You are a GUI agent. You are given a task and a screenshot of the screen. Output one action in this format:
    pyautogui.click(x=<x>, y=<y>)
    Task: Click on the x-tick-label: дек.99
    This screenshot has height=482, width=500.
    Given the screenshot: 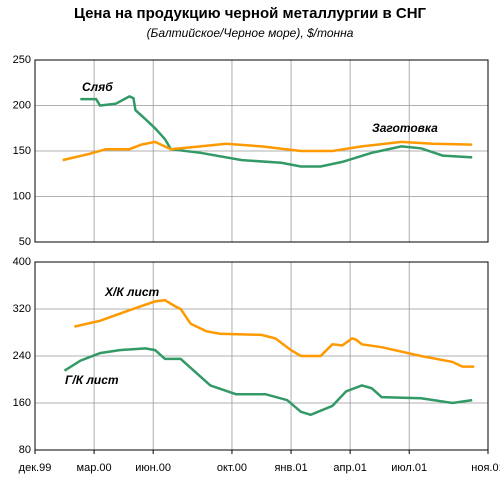 What is the action you would take?
    pyautogui.click(x=35, y=468)
    